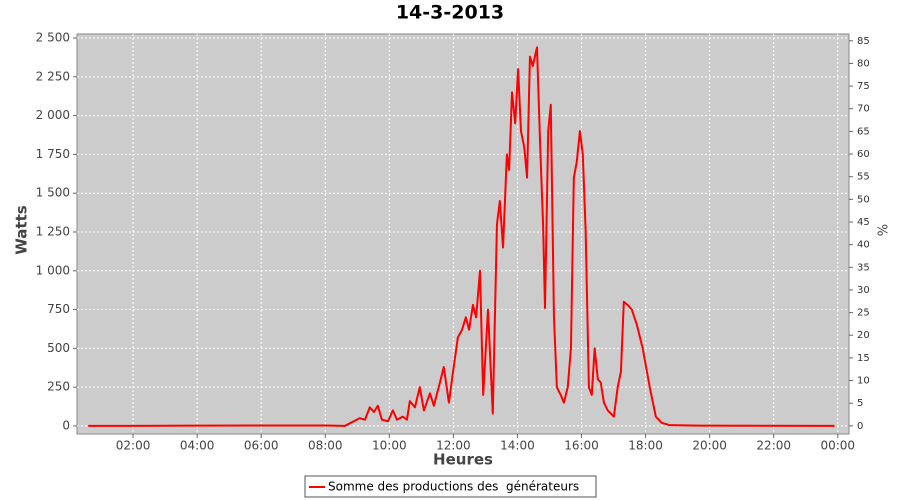  Describe the element at coordinates (58, 348) in the screenshot. I see `y-tick-label: 500` at that location.